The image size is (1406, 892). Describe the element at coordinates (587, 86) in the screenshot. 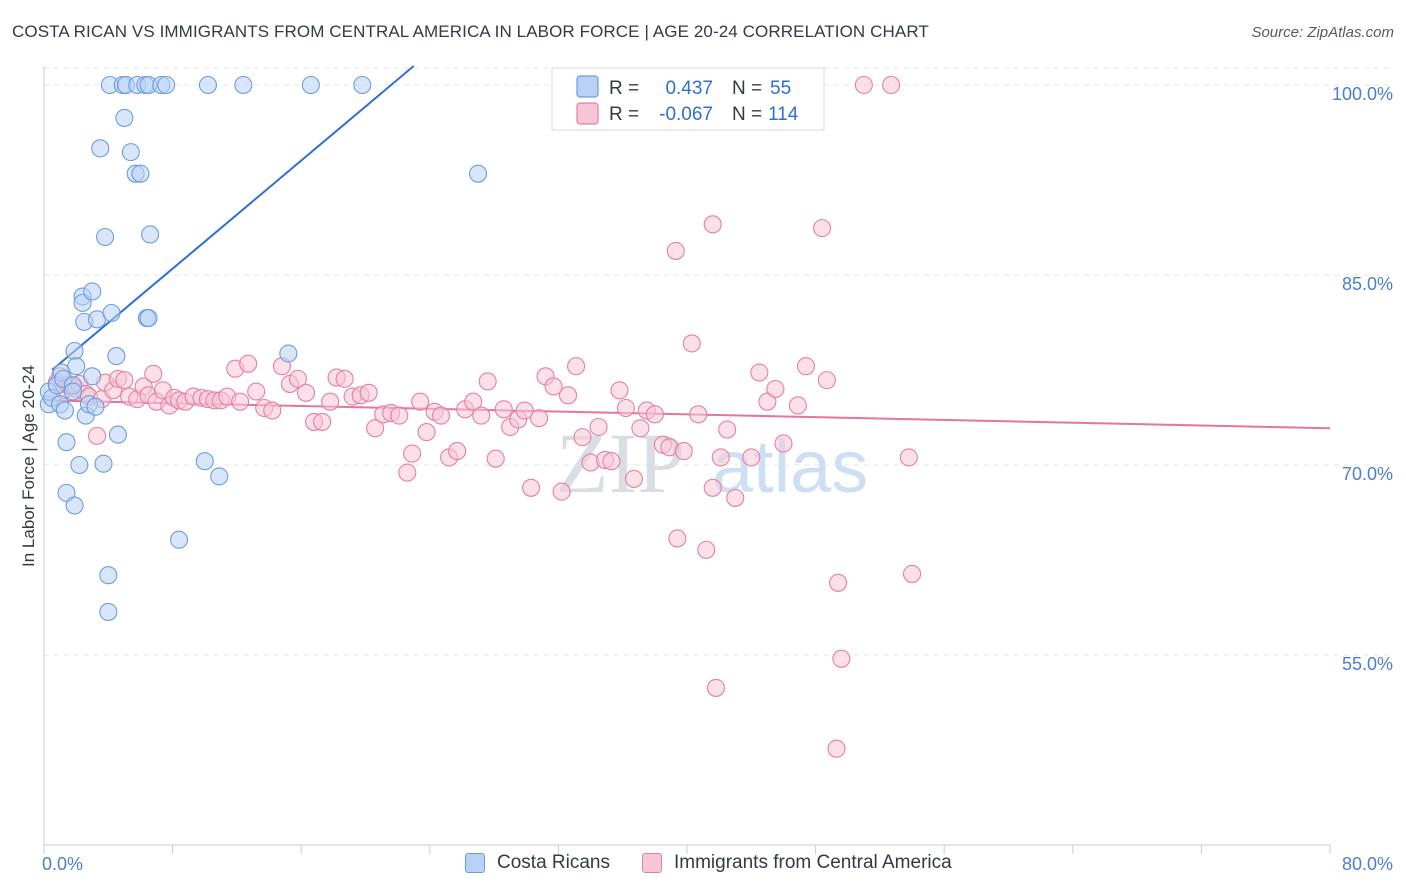

I see `legend-swatch-blue` at that location.